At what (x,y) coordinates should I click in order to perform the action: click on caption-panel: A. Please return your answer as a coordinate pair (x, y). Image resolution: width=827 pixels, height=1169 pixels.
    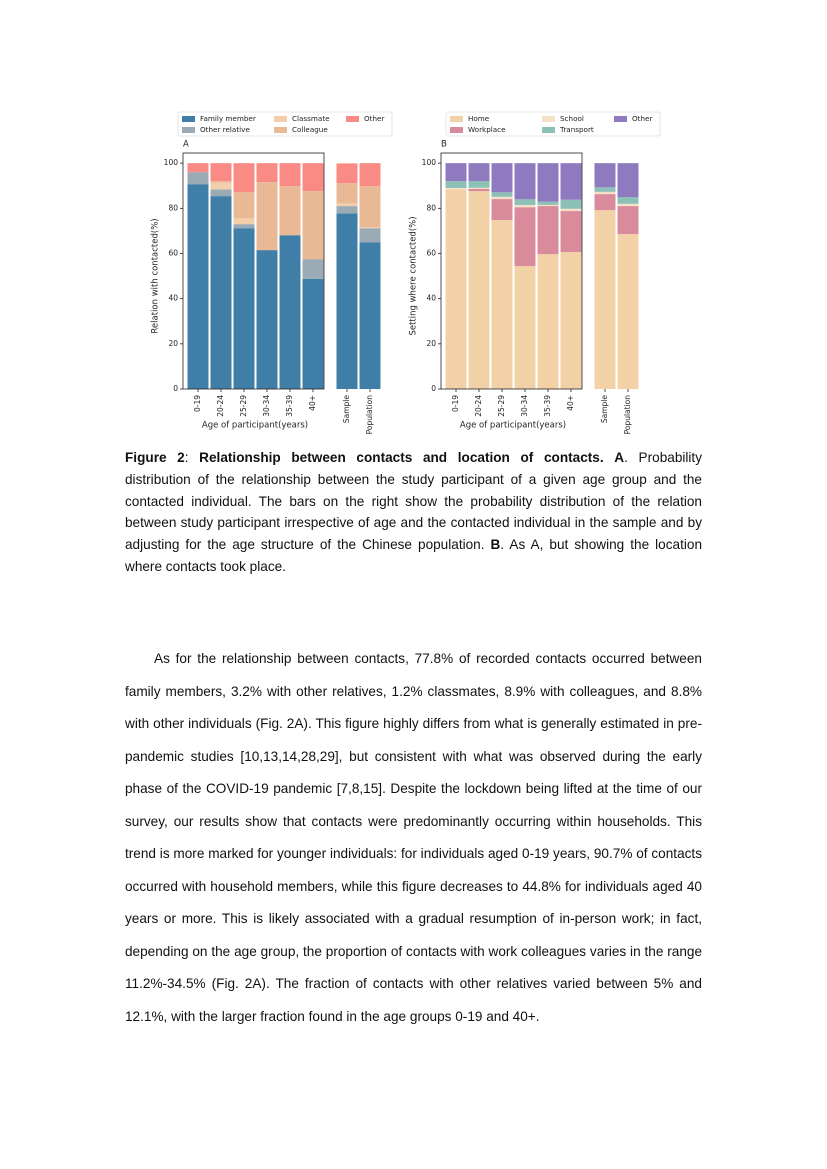
    Looking at the image, I should click on (619, 457).